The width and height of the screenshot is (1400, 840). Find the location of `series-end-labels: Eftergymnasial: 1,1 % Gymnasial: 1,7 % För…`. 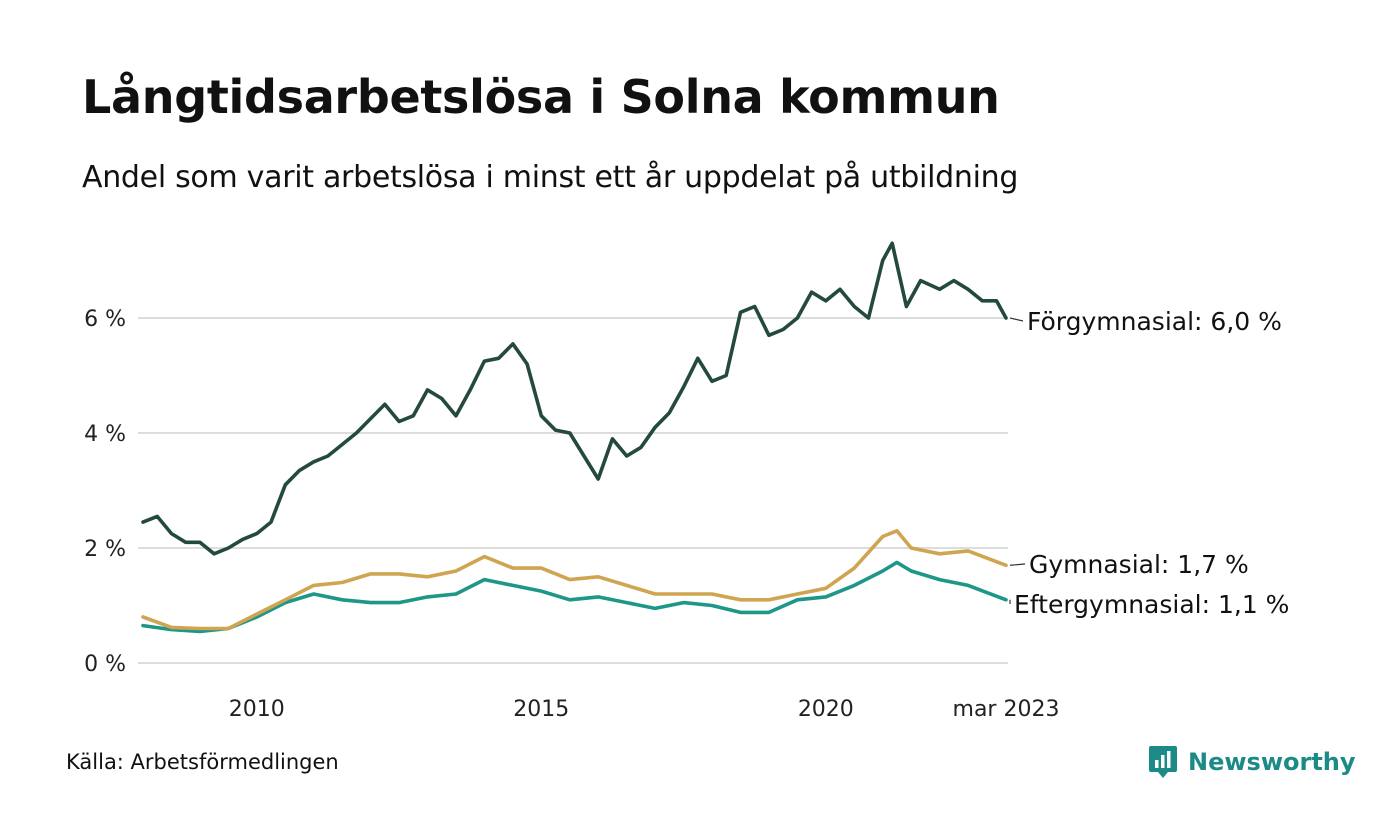

series-end-labels: Eftergymnasial: 1,1 % Gymnasial: 1,7 % För… is located at coordinates (1149, 463).